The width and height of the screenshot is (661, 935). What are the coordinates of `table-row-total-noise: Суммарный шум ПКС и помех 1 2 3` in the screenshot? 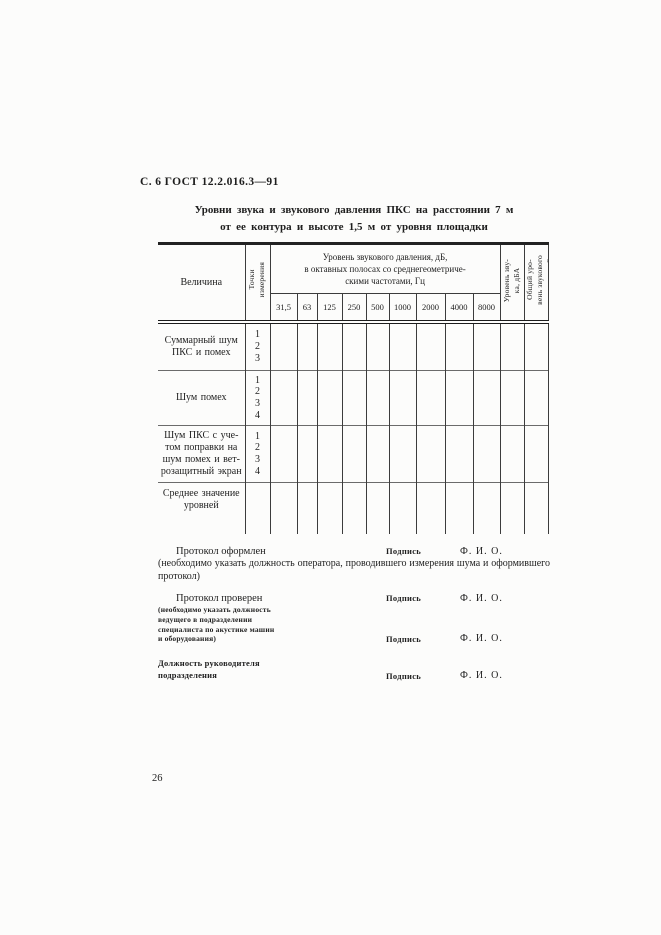 It's located at (353, 346).